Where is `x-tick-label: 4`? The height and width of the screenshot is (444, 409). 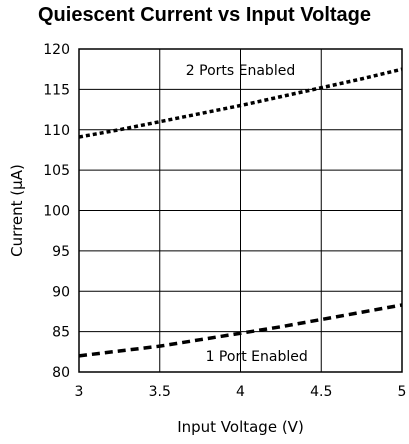 x-tick-label: 4 is located at coordinates (240, 392).